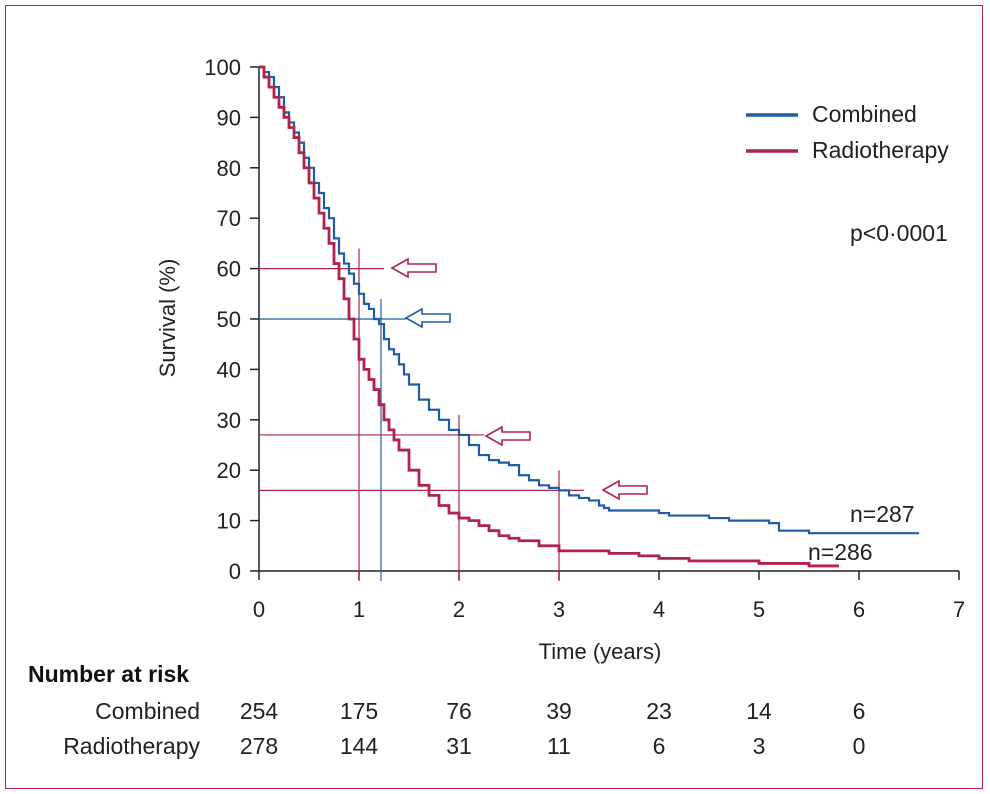 The image size is (990, 794). I want to click on risk-values: 254 175 76 39 23 14 6 278 144 31 11 6 3 0, so click(553, 728).